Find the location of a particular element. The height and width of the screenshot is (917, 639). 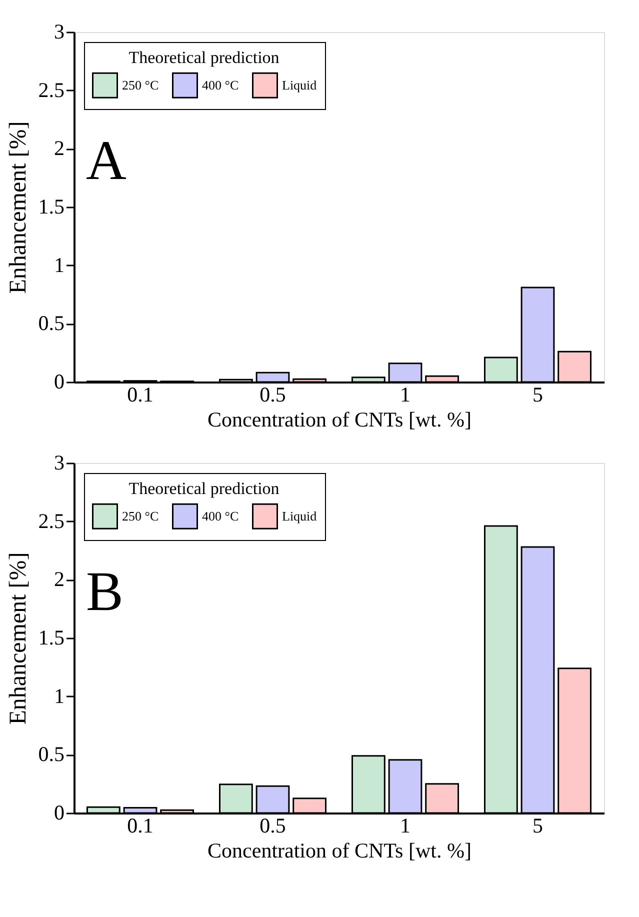

annotation: B is located at coordinates (105, 592).